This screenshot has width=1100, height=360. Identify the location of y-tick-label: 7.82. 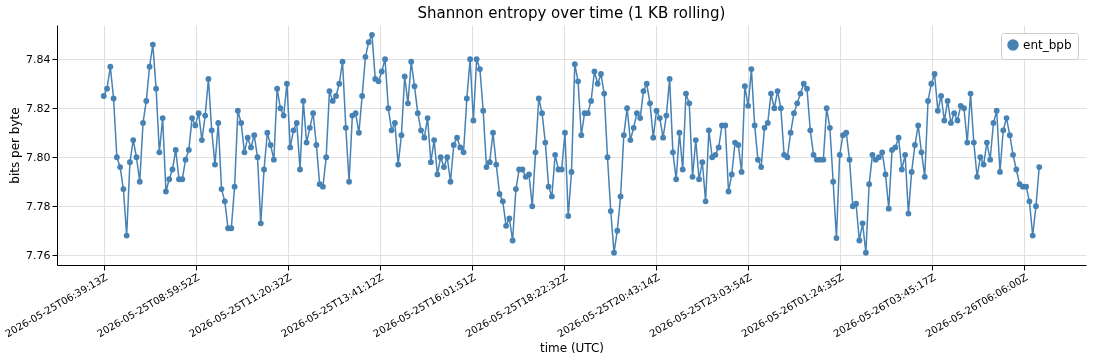
(38, 108).